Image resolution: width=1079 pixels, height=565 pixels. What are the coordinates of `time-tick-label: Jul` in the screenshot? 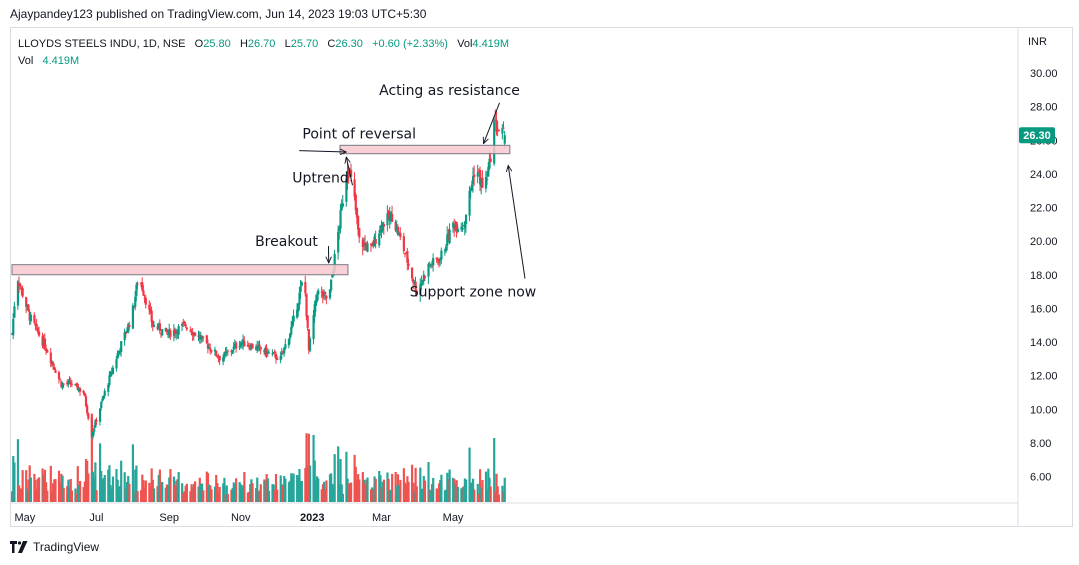 It's located at (96, 518).